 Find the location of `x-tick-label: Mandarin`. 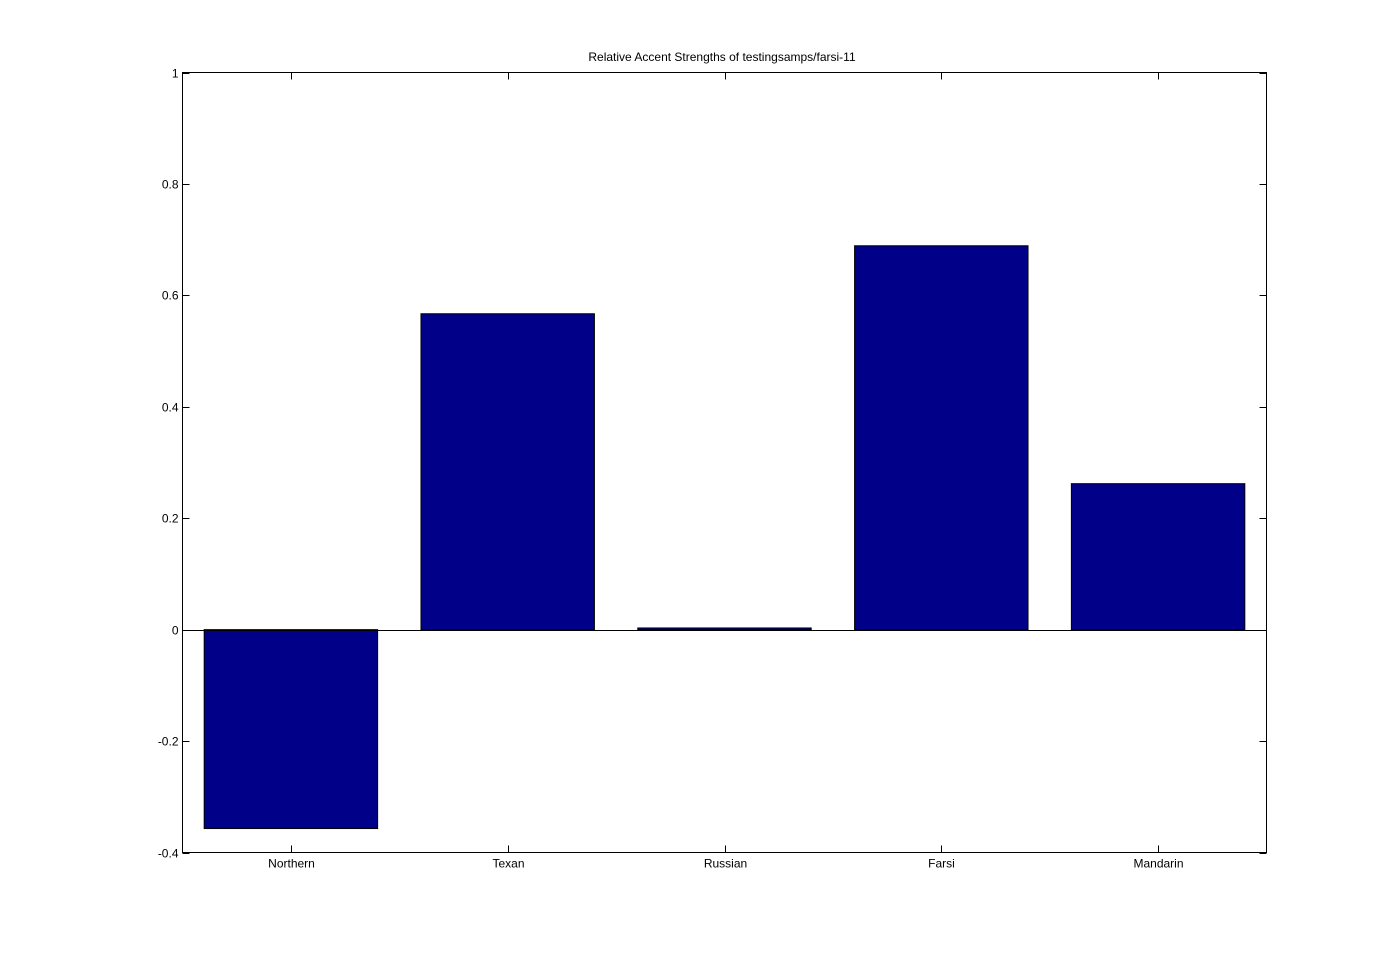

x-tick-label: Mandarin is located at coordinates (1158, 864).